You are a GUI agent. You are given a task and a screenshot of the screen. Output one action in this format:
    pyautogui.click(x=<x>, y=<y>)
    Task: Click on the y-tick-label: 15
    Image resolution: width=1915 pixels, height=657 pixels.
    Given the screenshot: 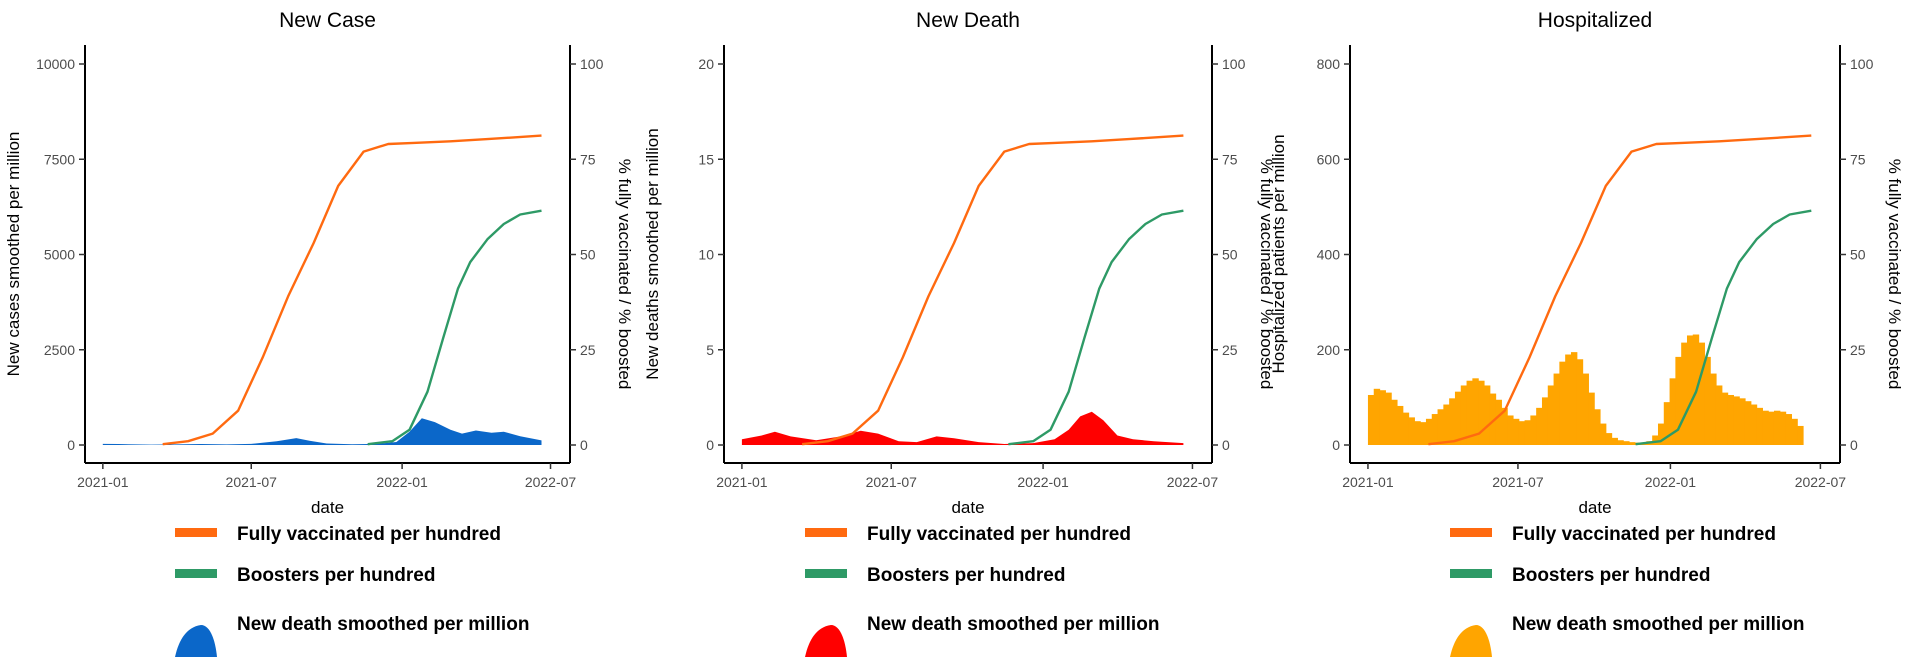 What is the action you would take?
    pyautogui.click(x=706, y=159)
    